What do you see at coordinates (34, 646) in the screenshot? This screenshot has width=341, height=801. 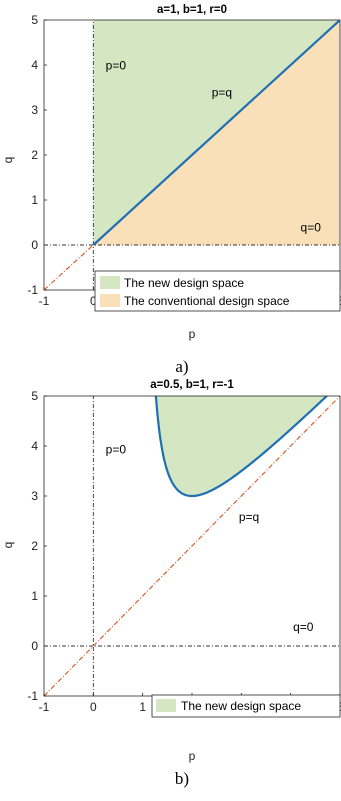 I see `chart-b-ytick-label: 0` at bounding box center [34, 646].